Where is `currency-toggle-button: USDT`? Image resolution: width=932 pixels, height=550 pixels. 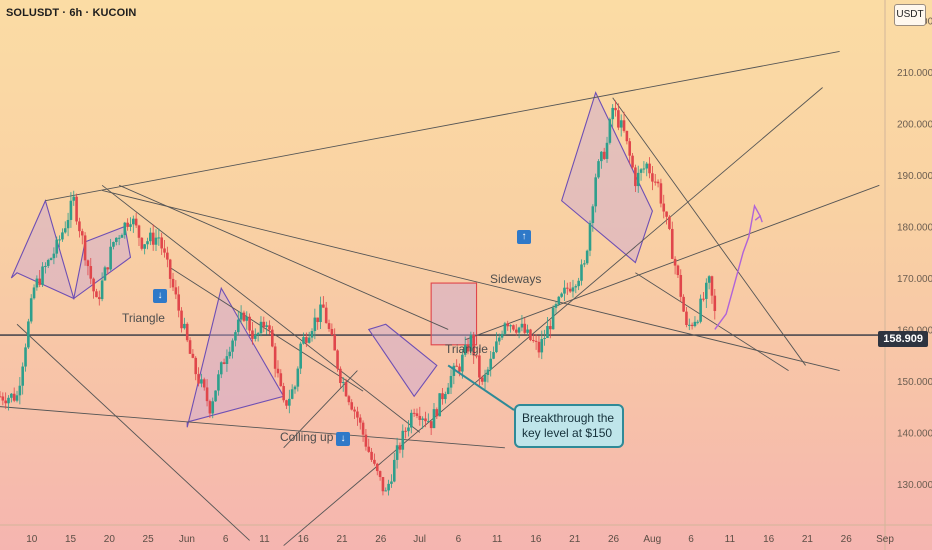 currency-toggle-button: USDT is located at coordinates (910, 15).